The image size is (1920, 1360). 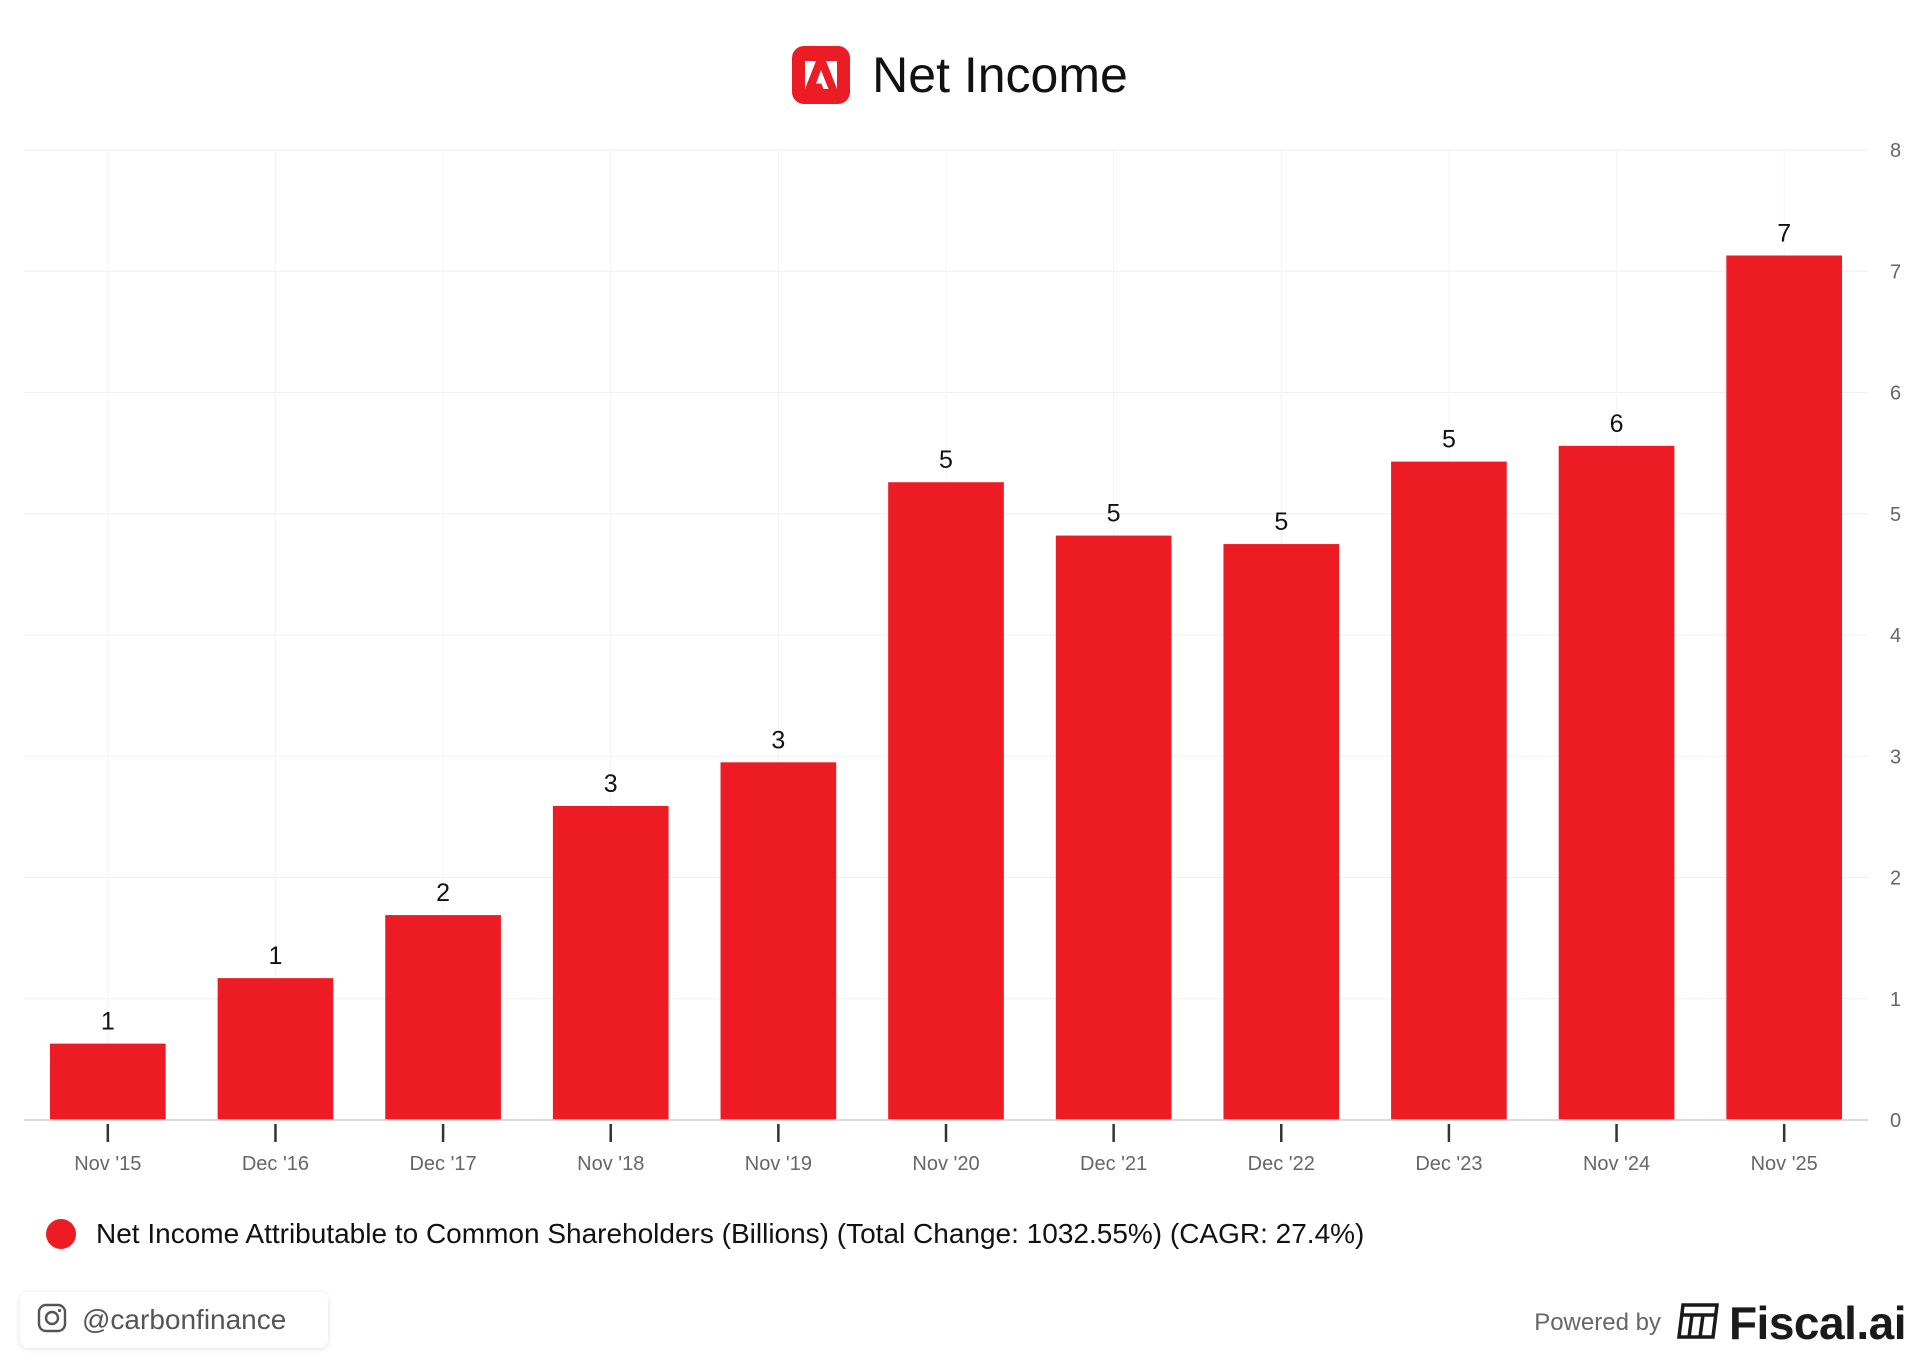 What do you see at coordinates (1113, 1164) in the screenshot?
I see `x-tick-label: Dec '21` at bounding box center [1113, 1164].